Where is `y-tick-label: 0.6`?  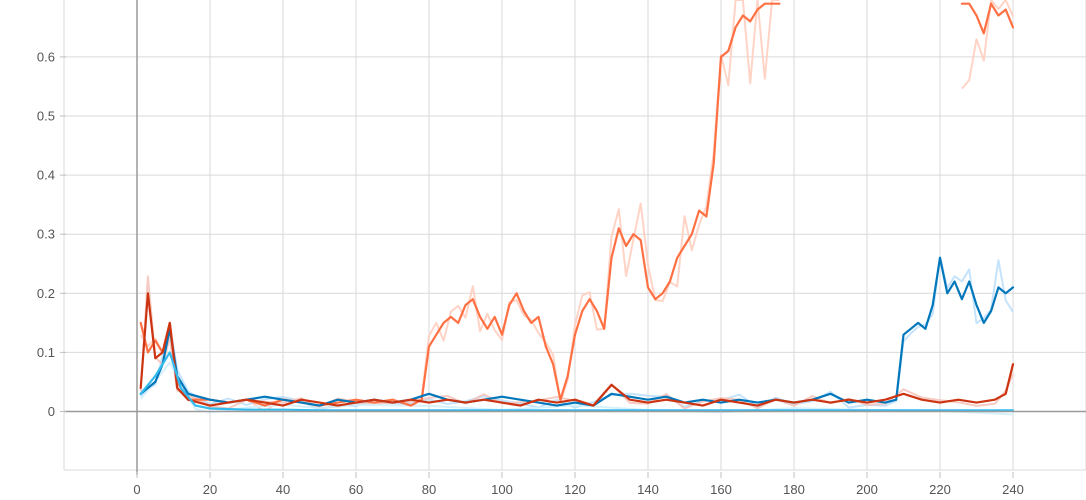 y-tick-label: 0.6 is located at coordinates (46, 56).